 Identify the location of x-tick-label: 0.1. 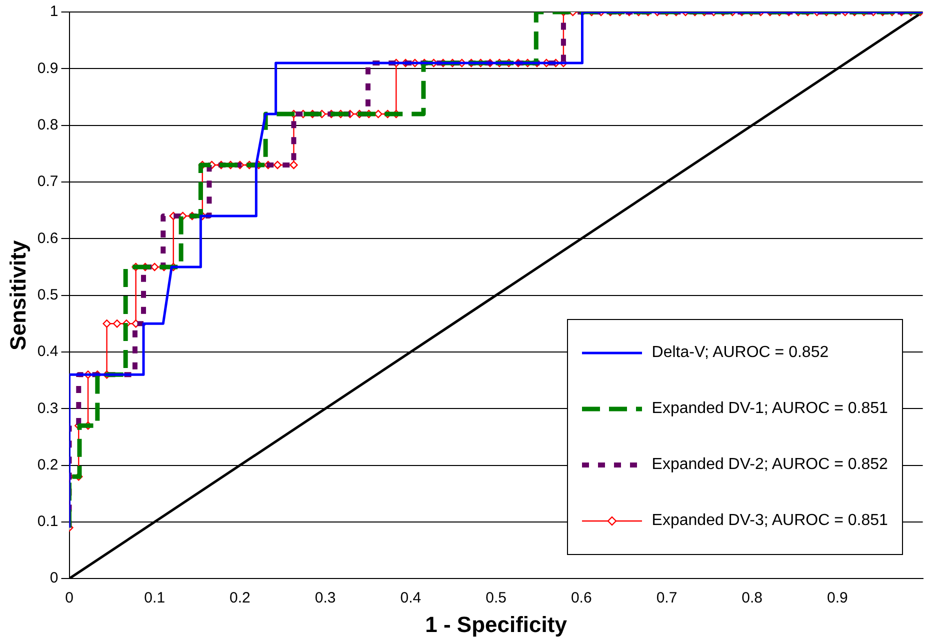
(155, 598).